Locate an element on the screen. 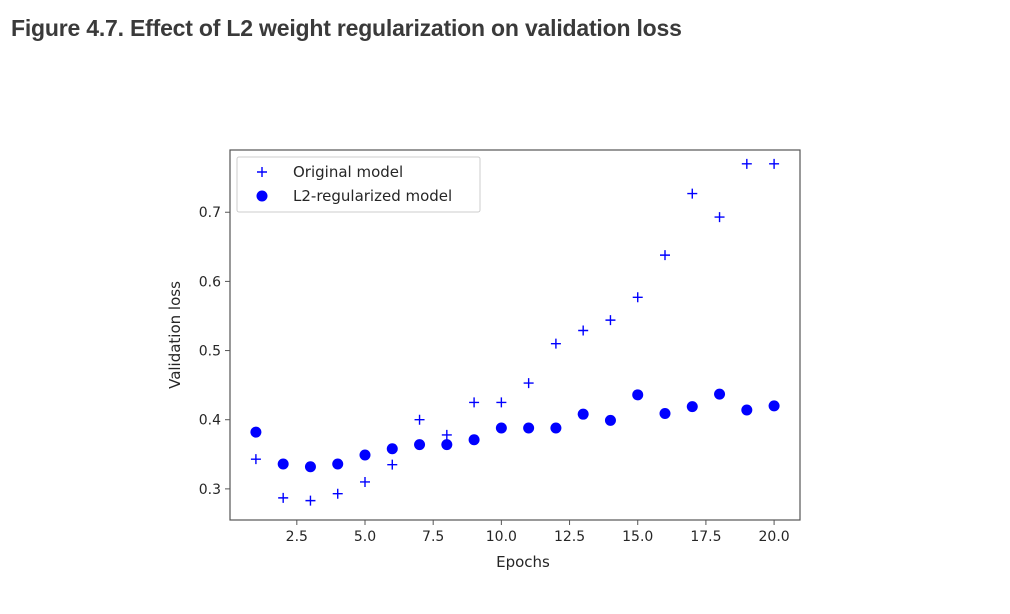 This screenshot has width=1010, height=614. legend-label: L2-regularized model is located at coordinates (372, 196).